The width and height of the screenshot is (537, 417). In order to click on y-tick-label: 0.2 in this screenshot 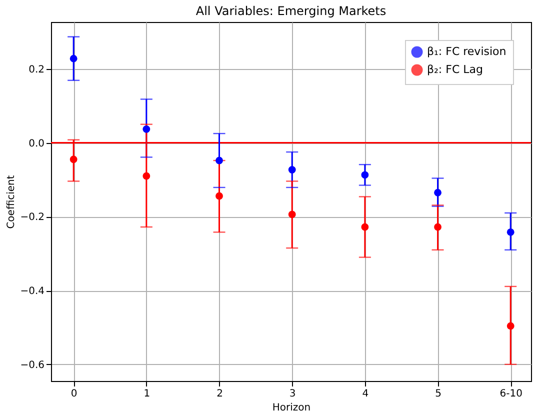, I will do `click(36, 70)`.